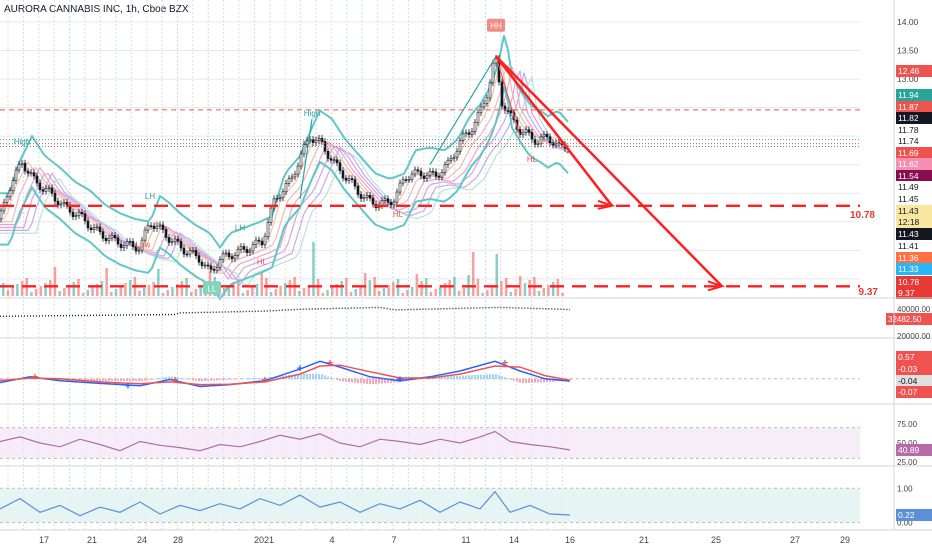 The width and height of the screenshot is (932, 550). What do you see at coordinates (909, 222) in the screenshot?
I see `price-badge-label: 12:18` at bounding box center [909, 222].